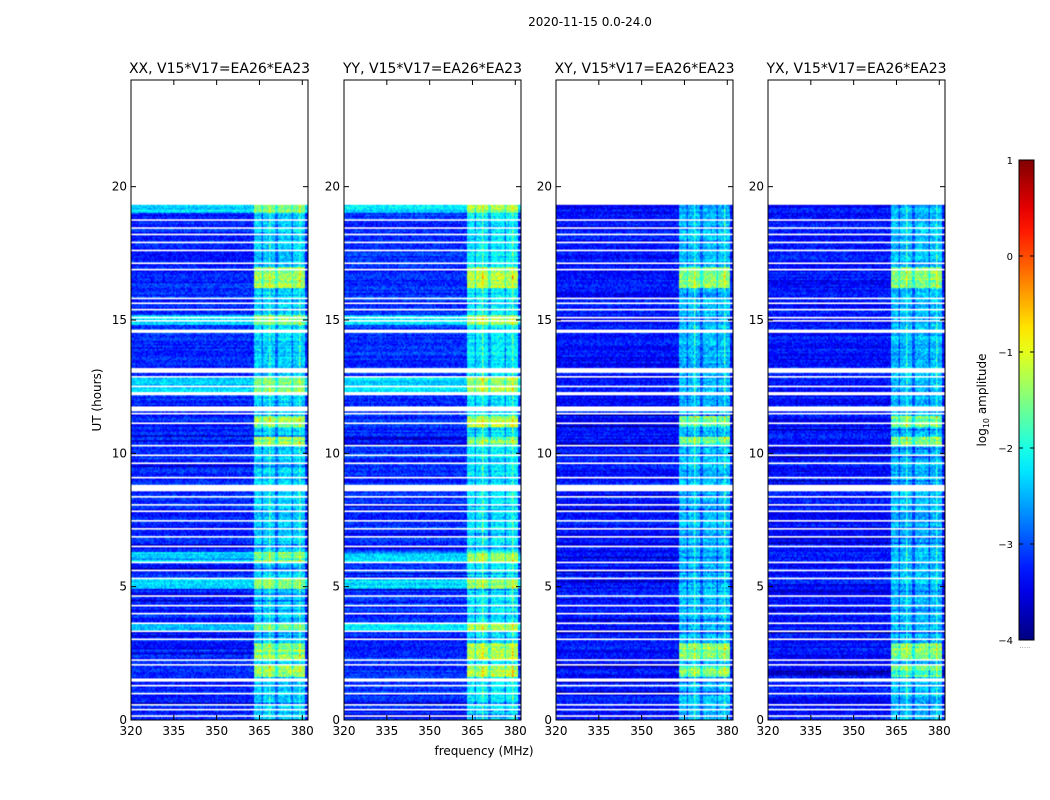 This screenshot has height=800, width=1050. What do you see at coordinates (986, 423) in the screenshot?
I see `colorbar-label-sub: 10` at bounding box center [986, 423].